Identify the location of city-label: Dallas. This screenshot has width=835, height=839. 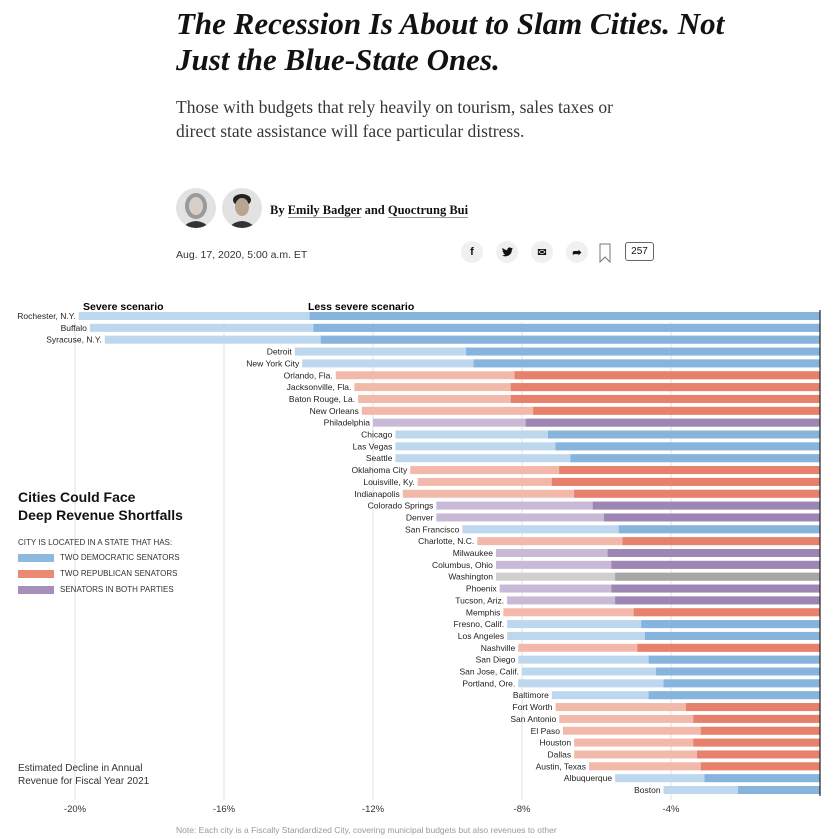
(560, 754).